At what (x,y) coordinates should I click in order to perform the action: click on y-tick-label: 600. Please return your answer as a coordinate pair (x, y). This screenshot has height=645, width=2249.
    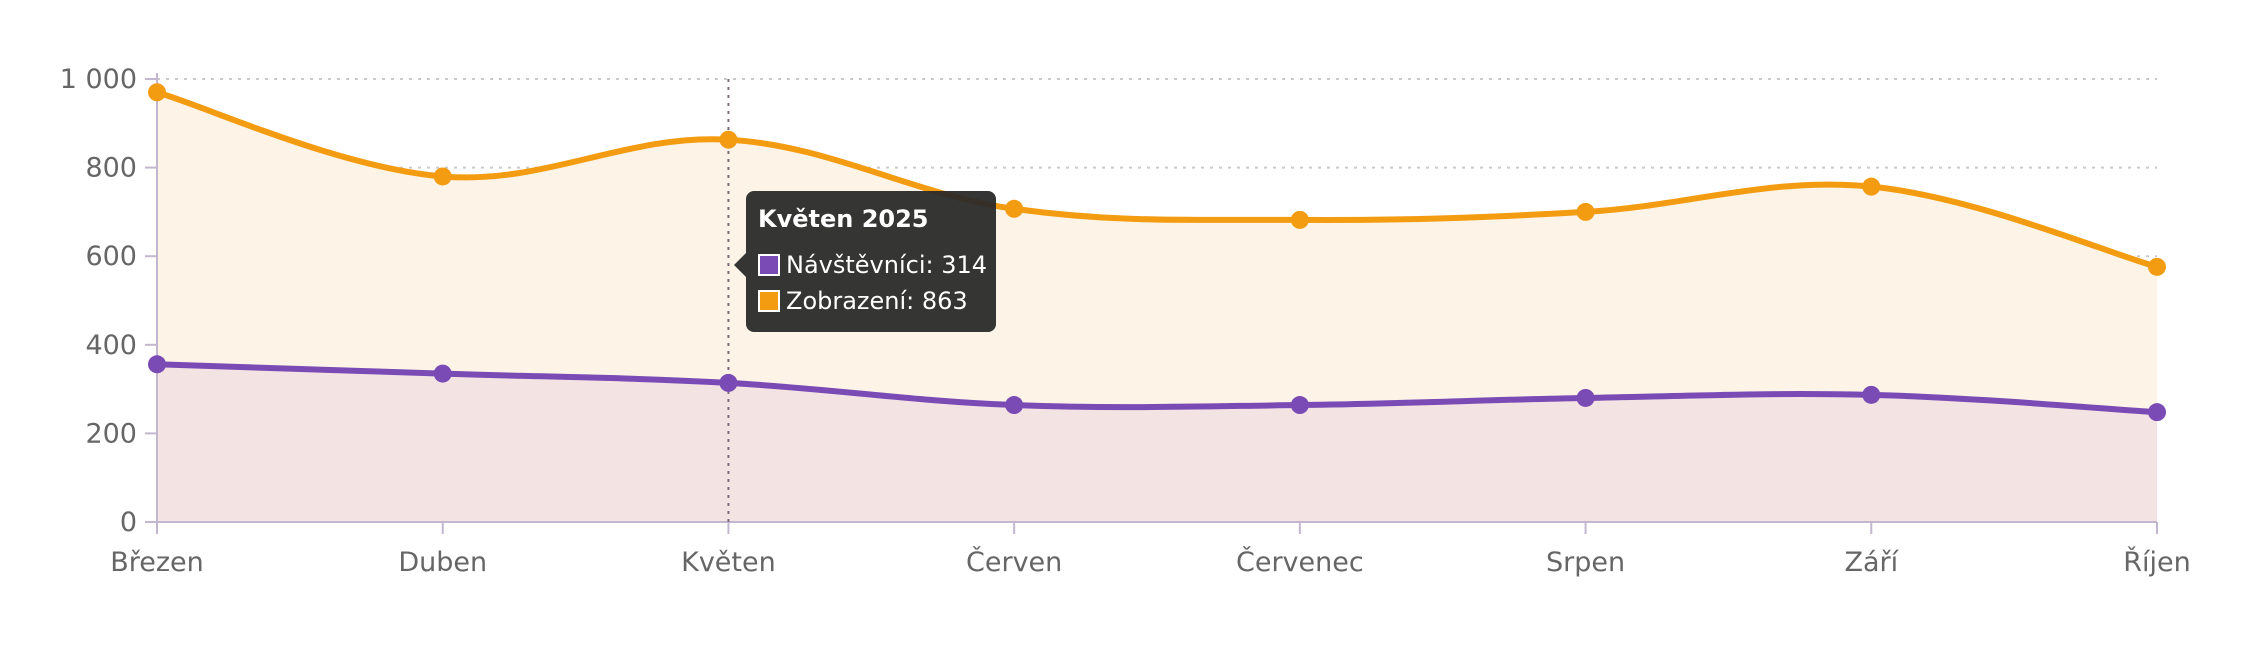
    Looking at the image, I should click on (111, 256).